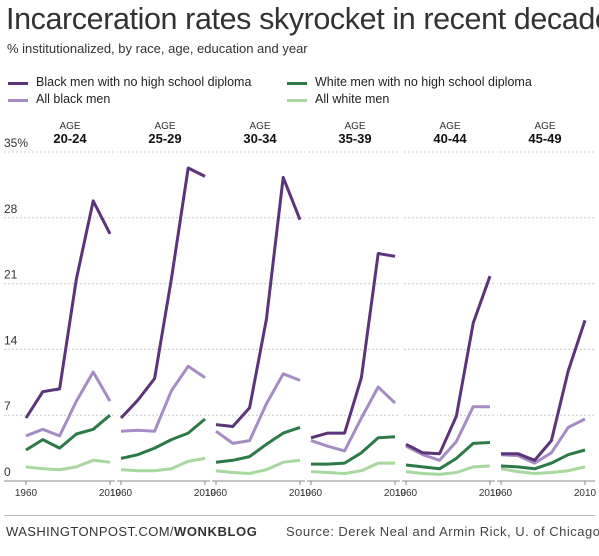  What do you see at coordinates (16, 143) in the screenshot?
I see `y-tick-label: 35%` at bounding box center [16, 143].